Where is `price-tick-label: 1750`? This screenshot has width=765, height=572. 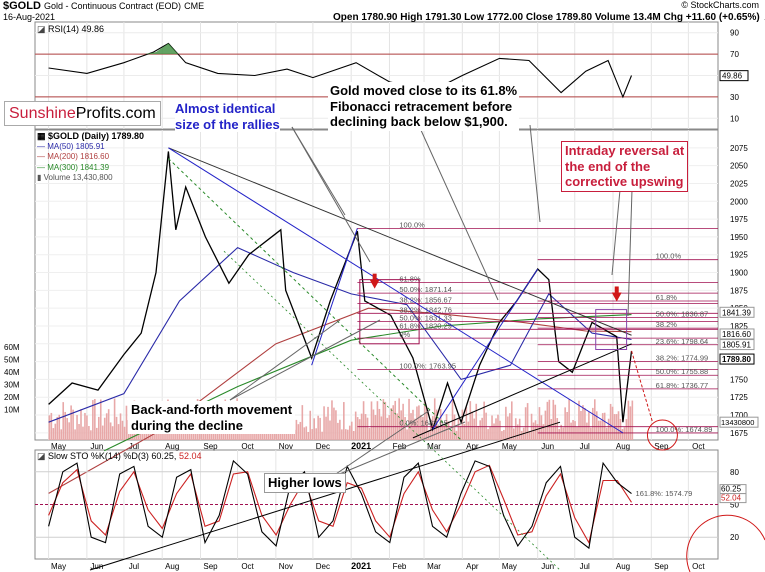 price-tick-label: 1750 is located at coordinates (739, 379).